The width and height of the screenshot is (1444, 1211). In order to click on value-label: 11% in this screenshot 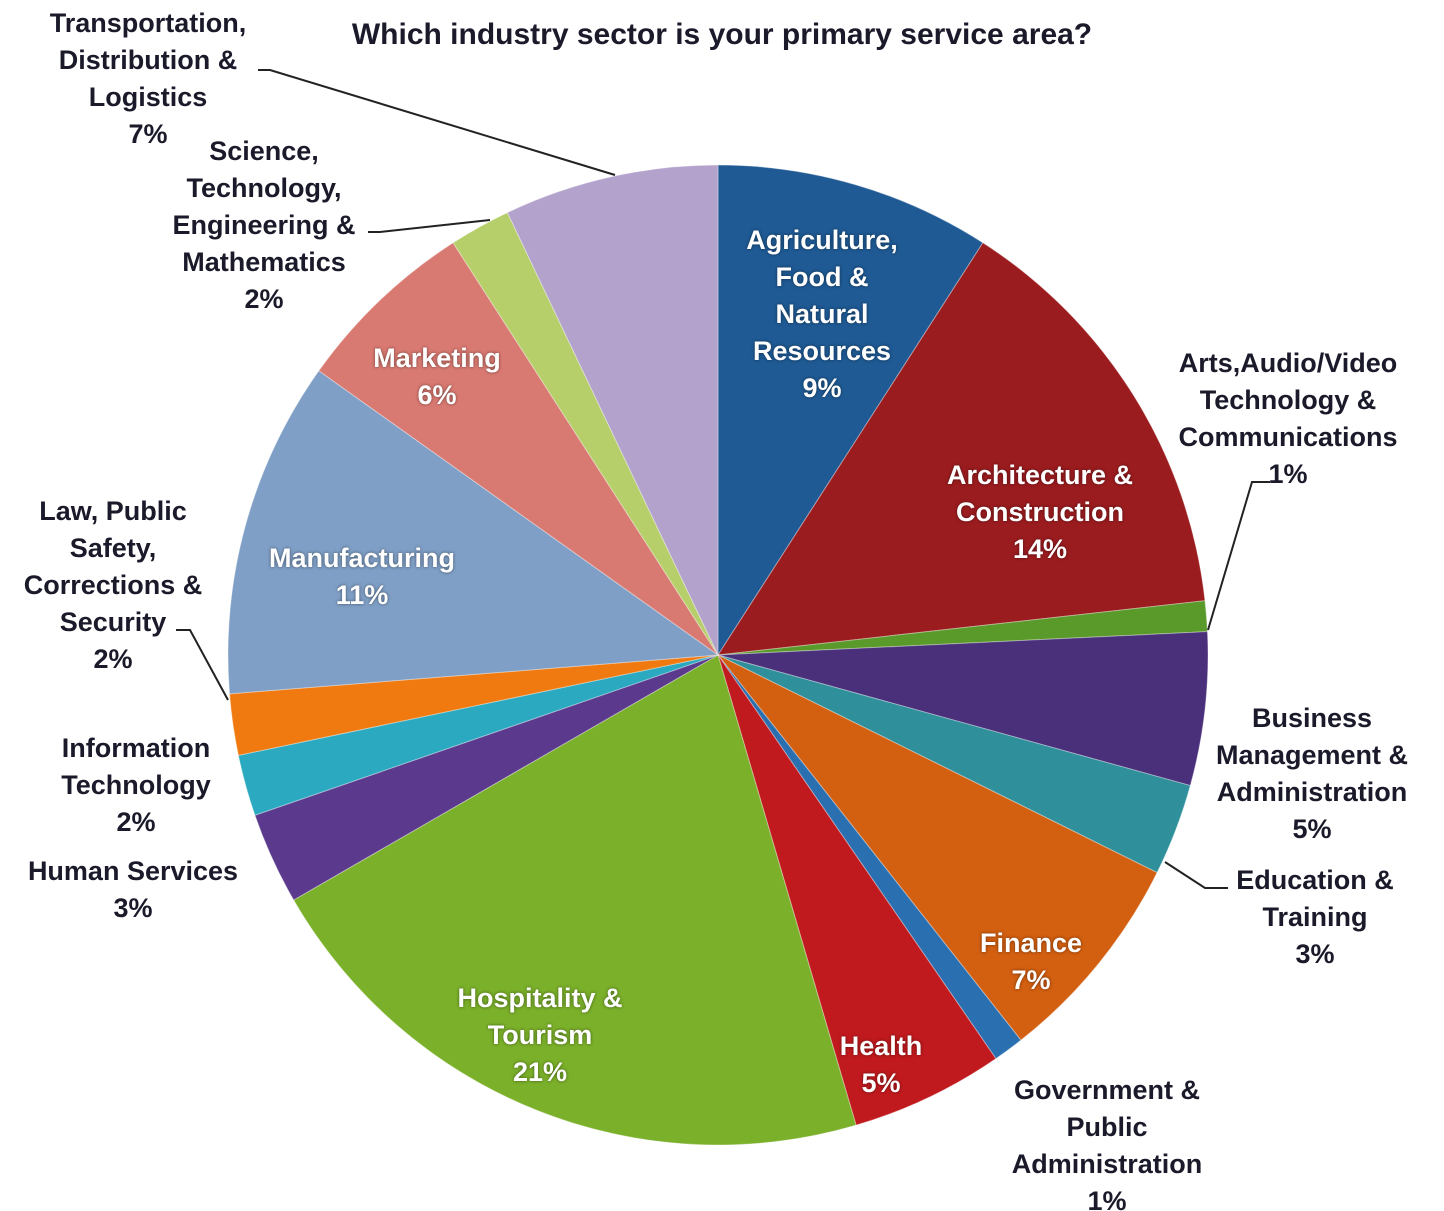, I will do `click(362, 595)`.